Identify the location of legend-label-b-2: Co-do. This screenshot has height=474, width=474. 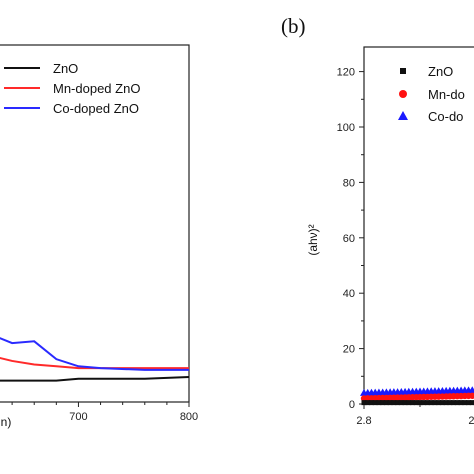
(445, 116).